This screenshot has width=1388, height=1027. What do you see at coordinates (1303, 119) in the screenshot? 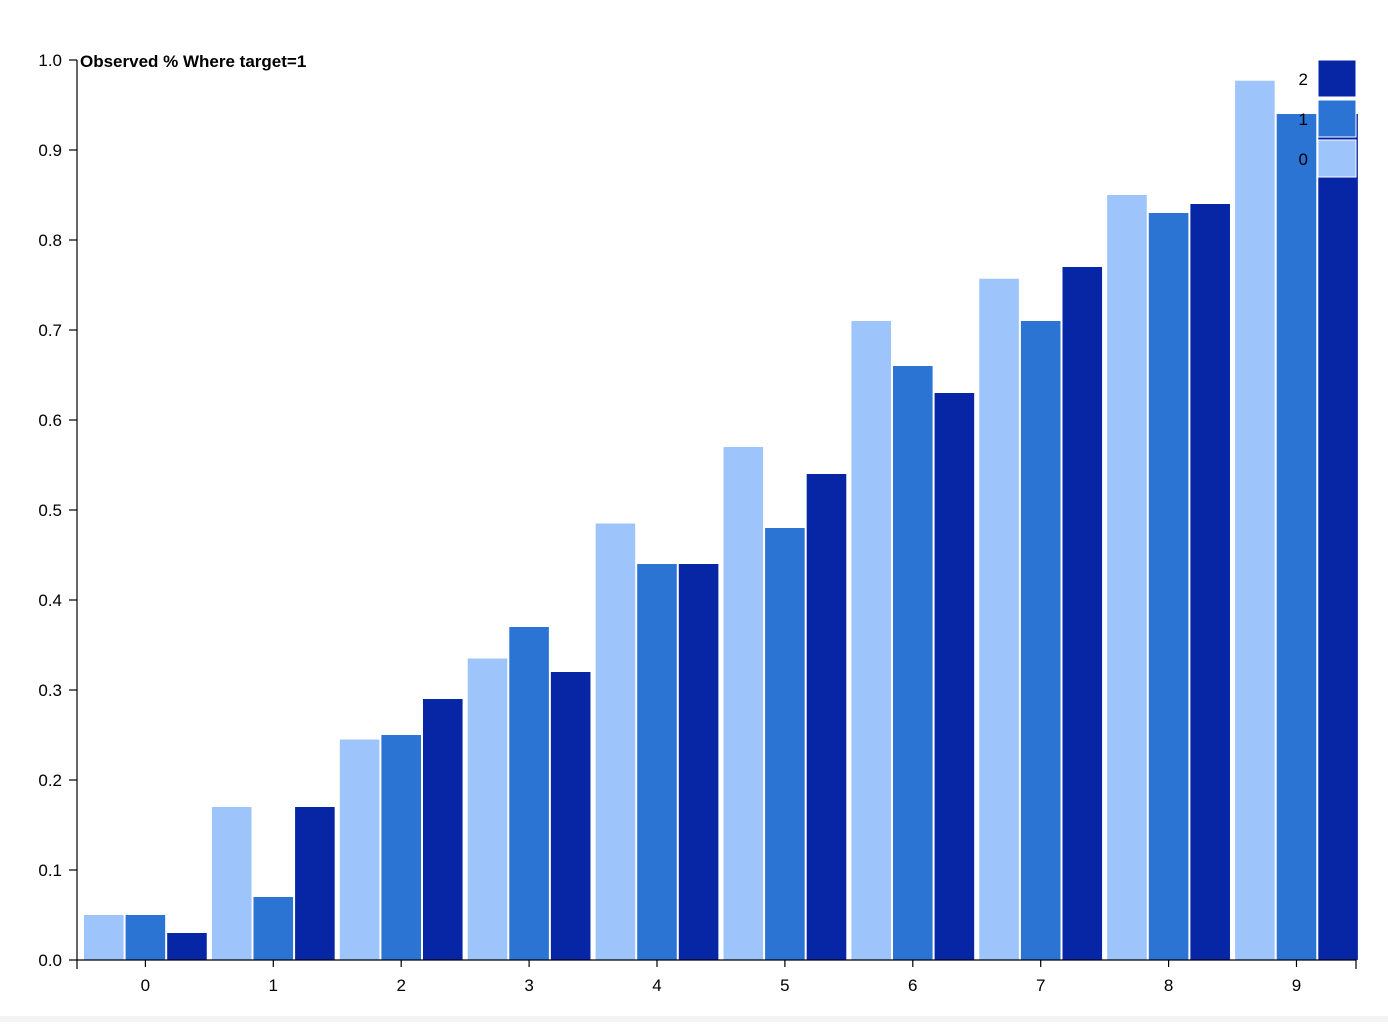
I see `legend-label-1: 1` at bounding box center [1303, 119].